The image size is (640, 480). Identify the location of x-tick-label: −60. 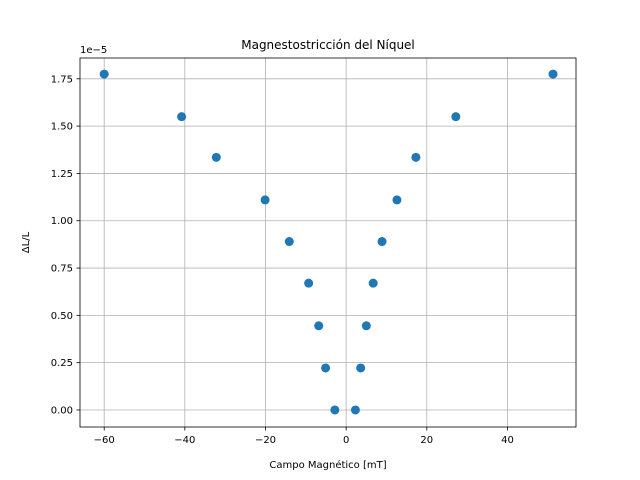
(104, 440).